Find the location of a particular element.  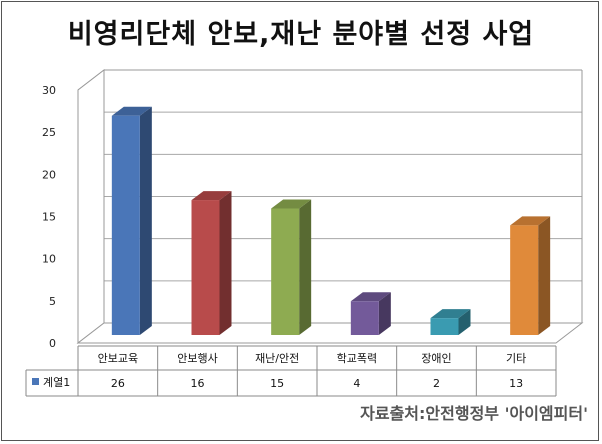

y-tick-labels: 0 5 10 15 20 25 30 is located at coordinates (49, 217).